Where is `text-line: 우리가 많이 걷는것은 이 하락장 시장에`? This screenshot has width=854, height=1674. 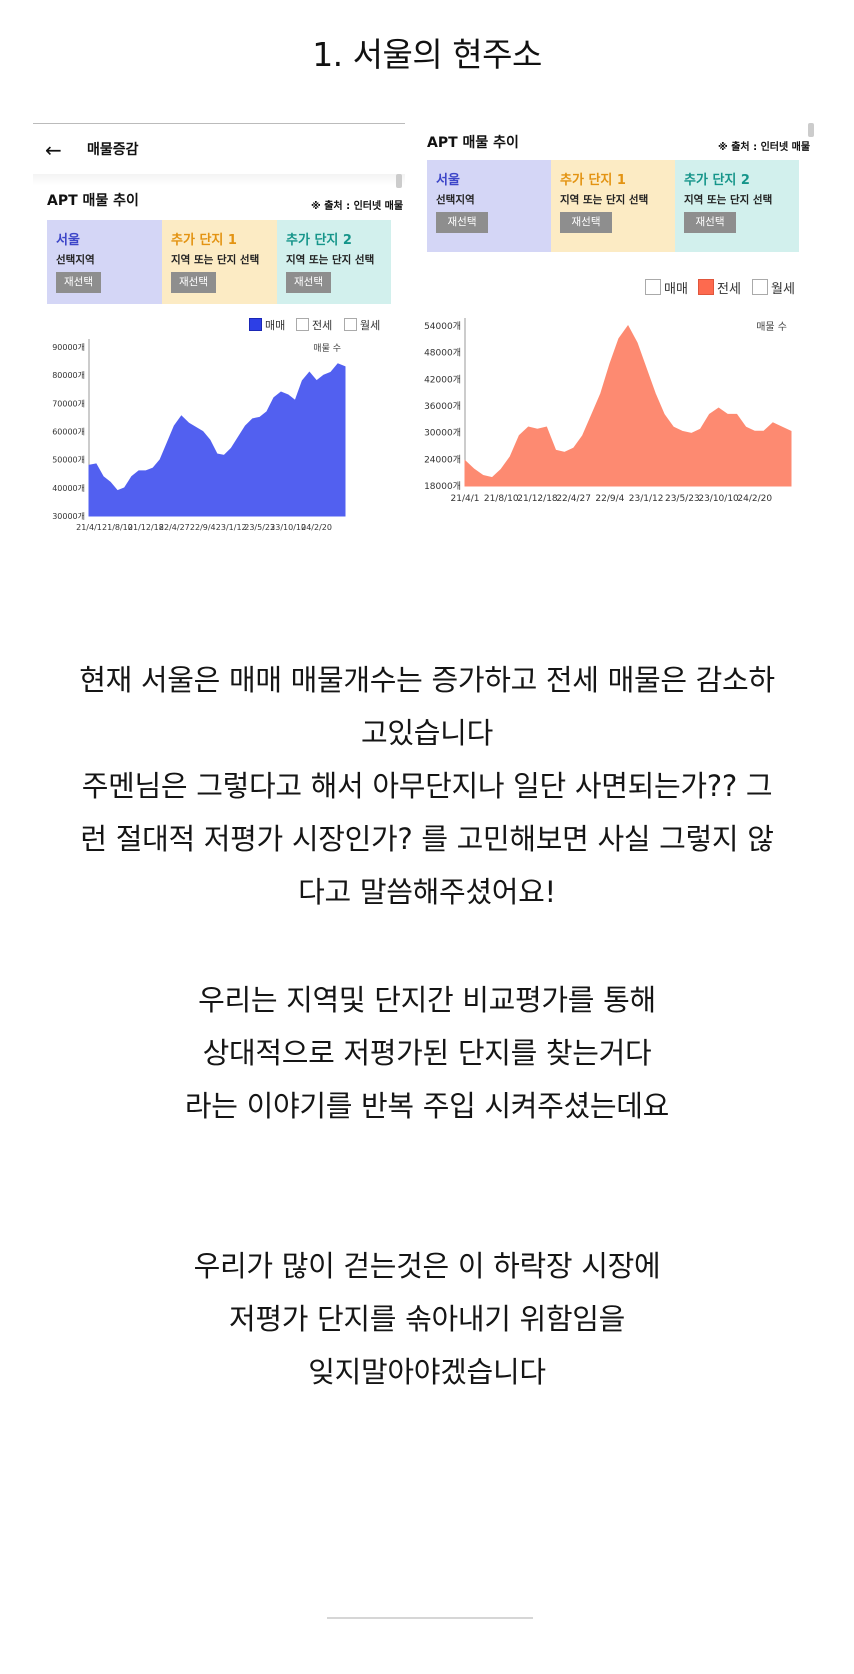 text-line: 우리가 많이 걷는것은 이 하락장 시장에 is located at coordinates (427, 1266).